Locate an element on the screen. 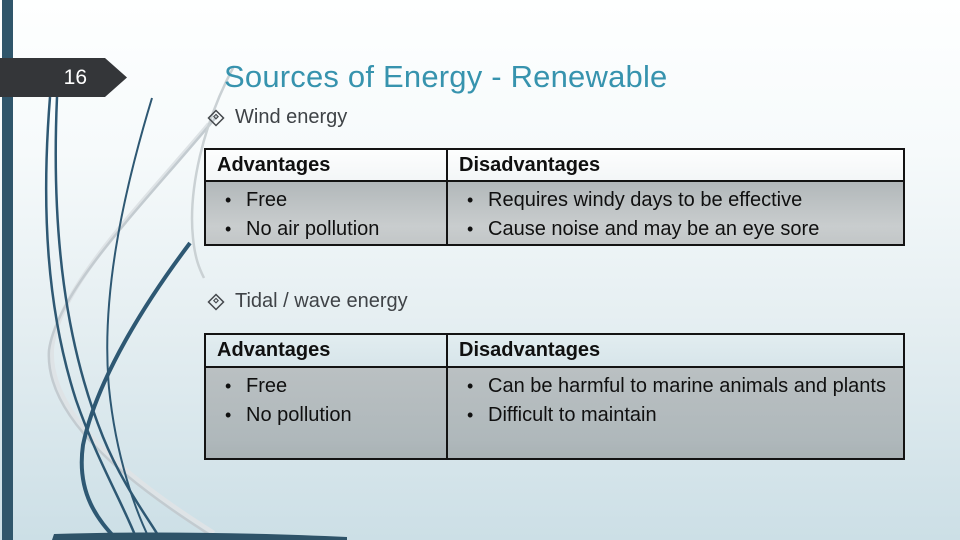 Image resolution: width=960 pixels, height=540 pixels. section-heading-label: Wind energy is located at coordinates (291, 117).